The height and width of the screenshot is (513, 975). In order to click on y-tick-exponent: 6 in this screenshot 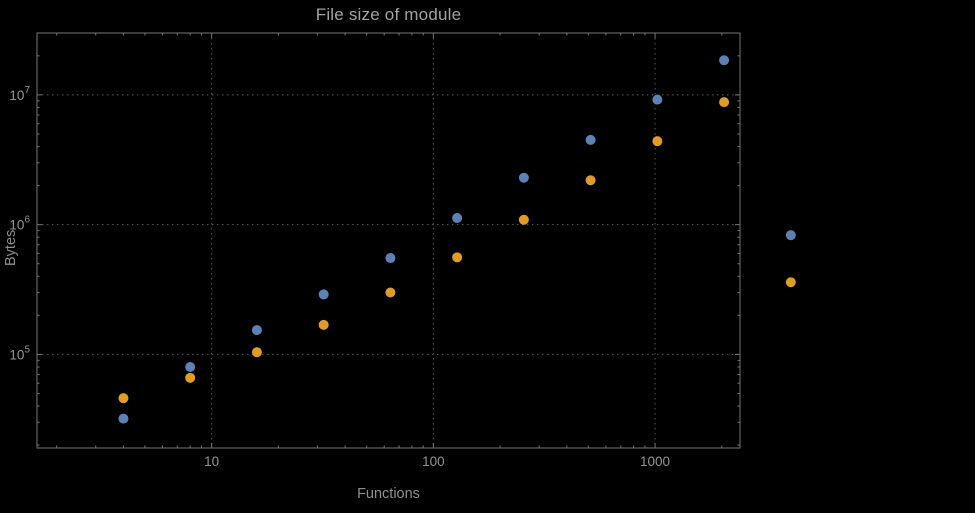, I will do `click(27, 220)`.